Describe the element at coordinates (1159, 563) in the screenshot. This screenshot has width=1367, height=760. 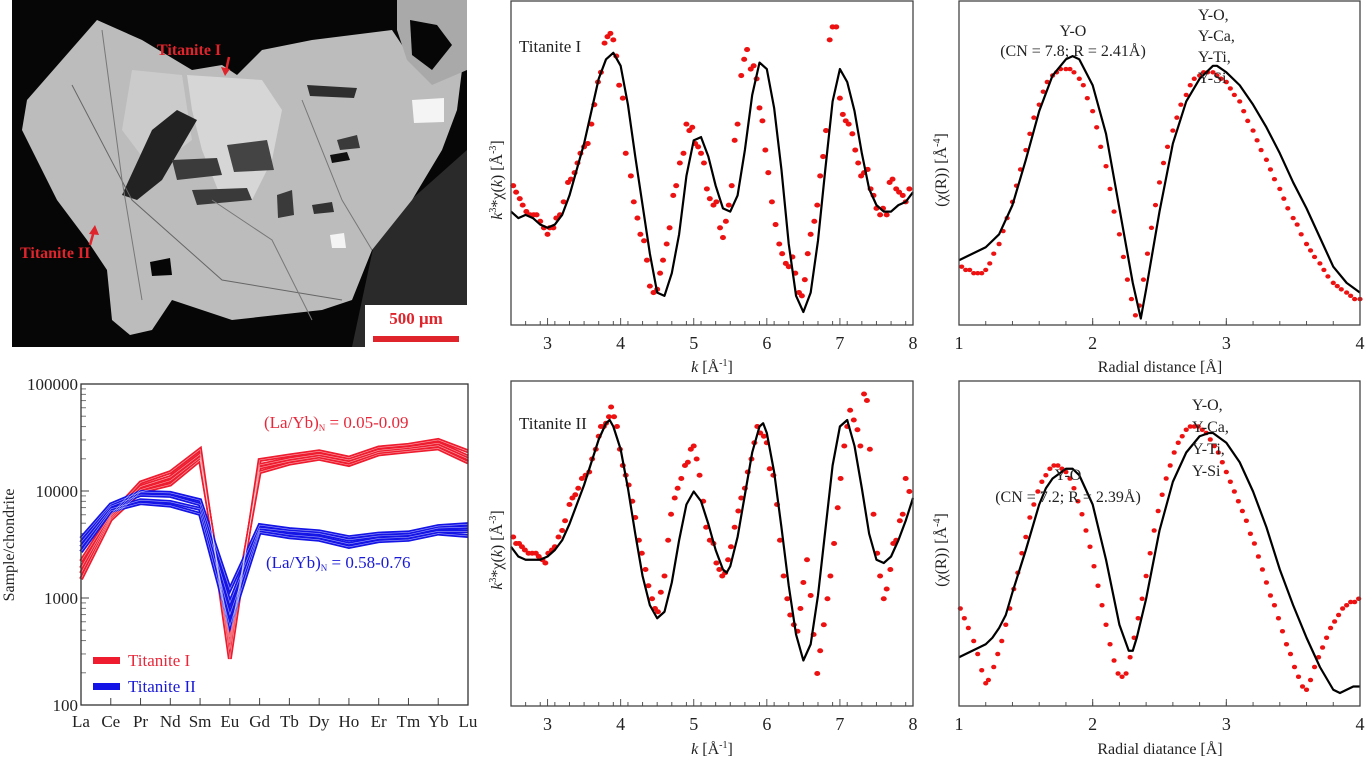
I see `fit-line` at that location.